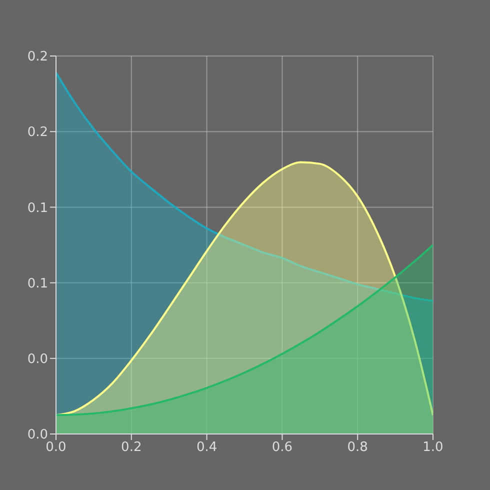 Image resolution: width=490 pixels, height=490 pixels. Describe the element at coordinates (433, 448) in the screenshot. I see `x-tick-label: 1.0` at that location.